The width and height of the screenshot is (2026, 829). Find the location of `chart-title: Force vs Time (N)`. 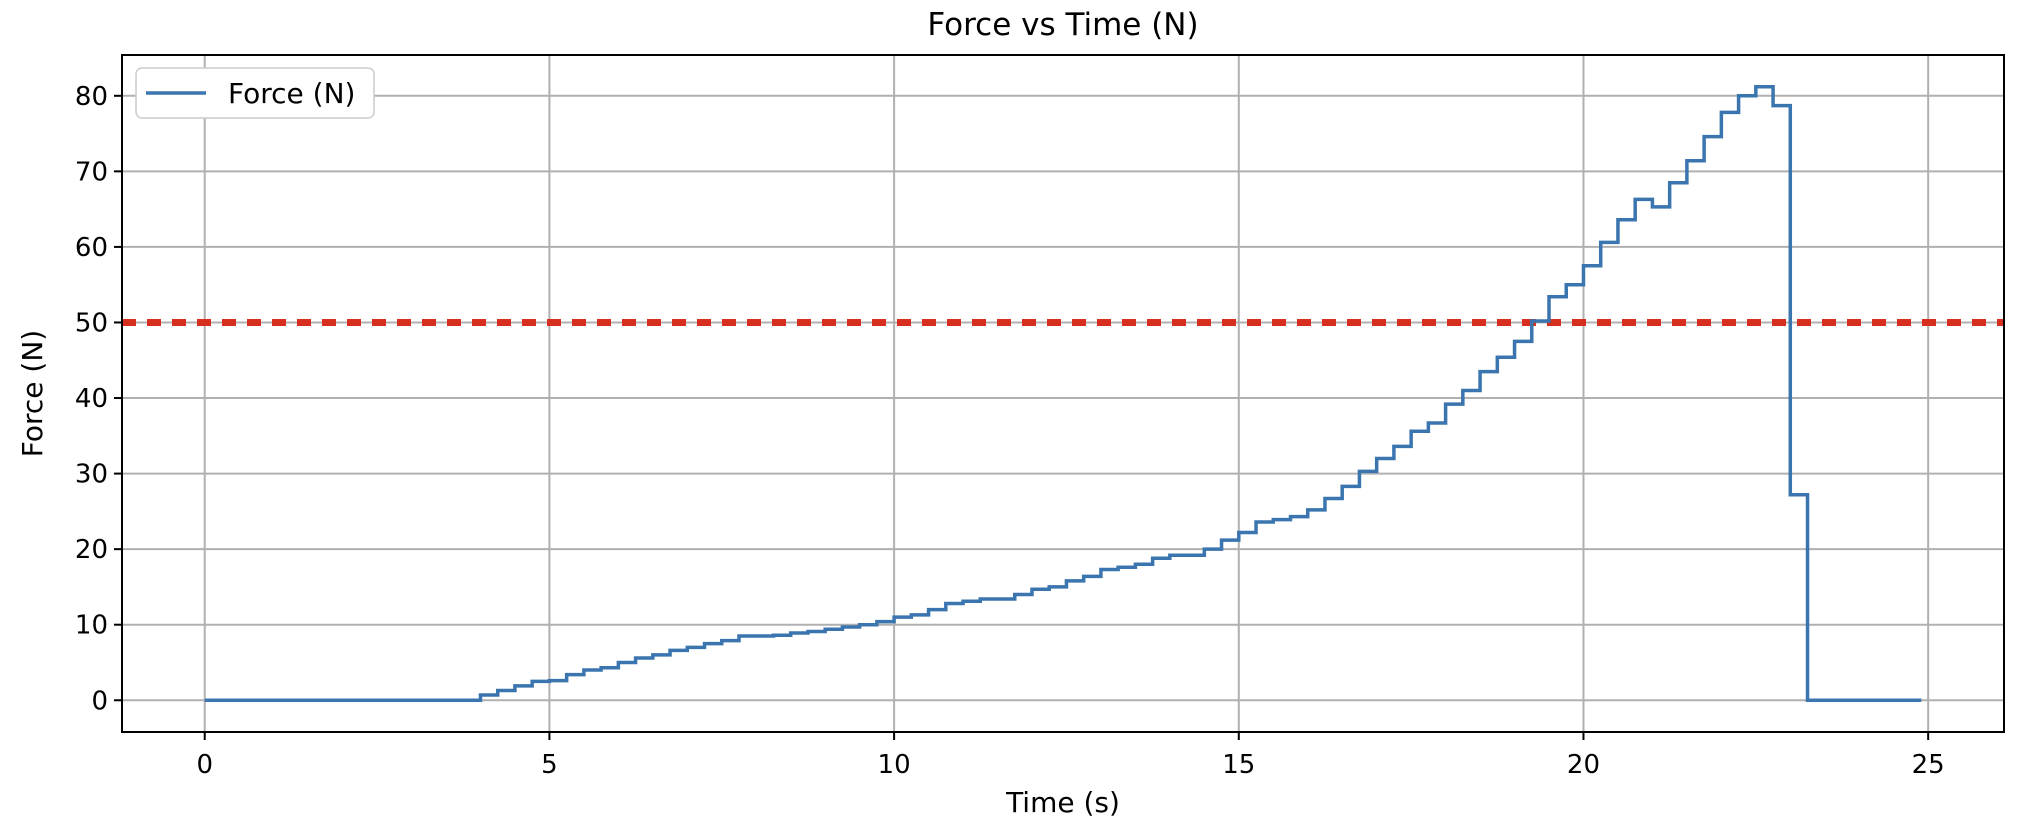

chart-title: Force vs Time (N) is located at coordinates (1062, 25).